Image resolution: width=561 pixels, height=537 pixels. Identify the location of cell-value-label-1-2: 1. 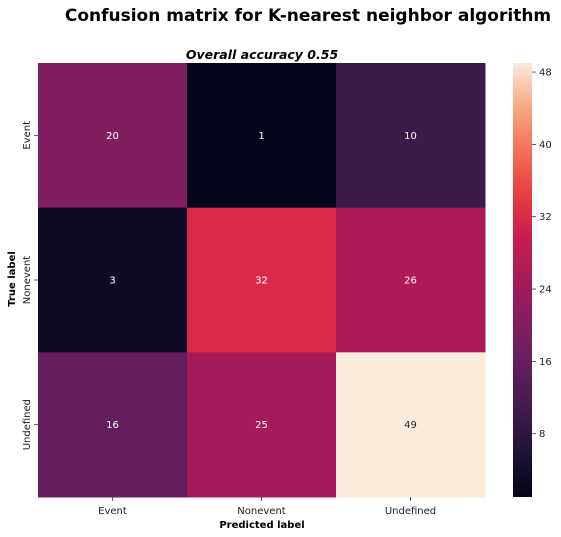
(261, 136).